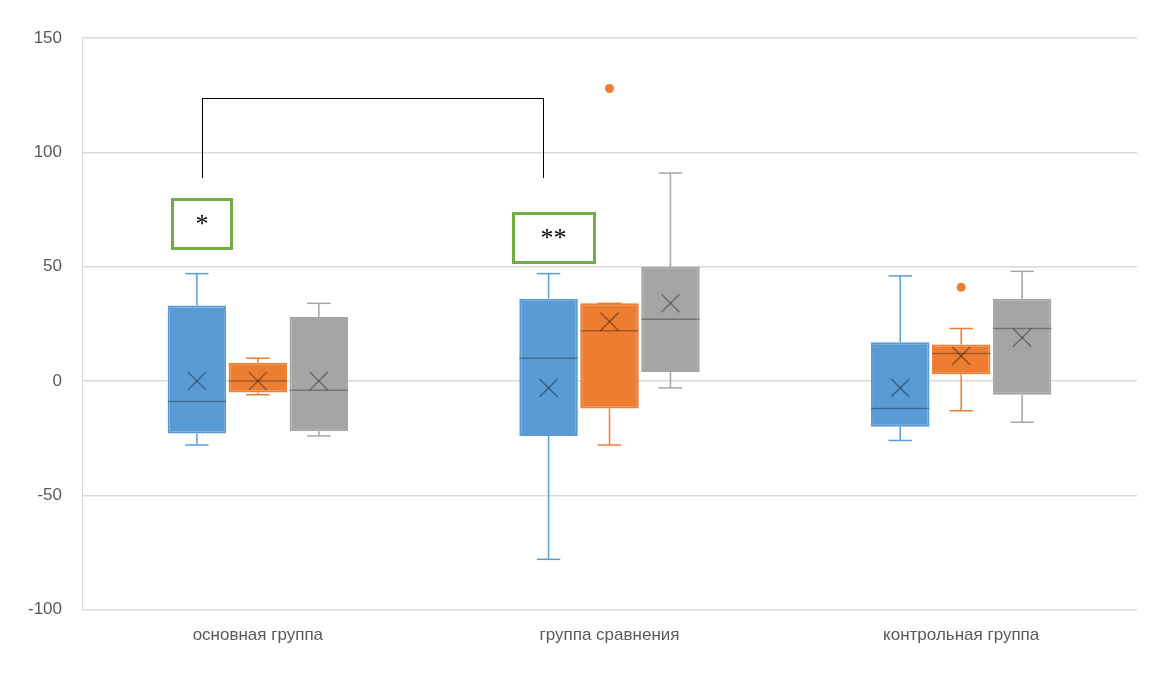 This screenshot has height=675, width=1155. What do you see at coordinates (57, 380) in the screenshot?
I see `y-tick-label: 0` at bounding box center [57, 380].